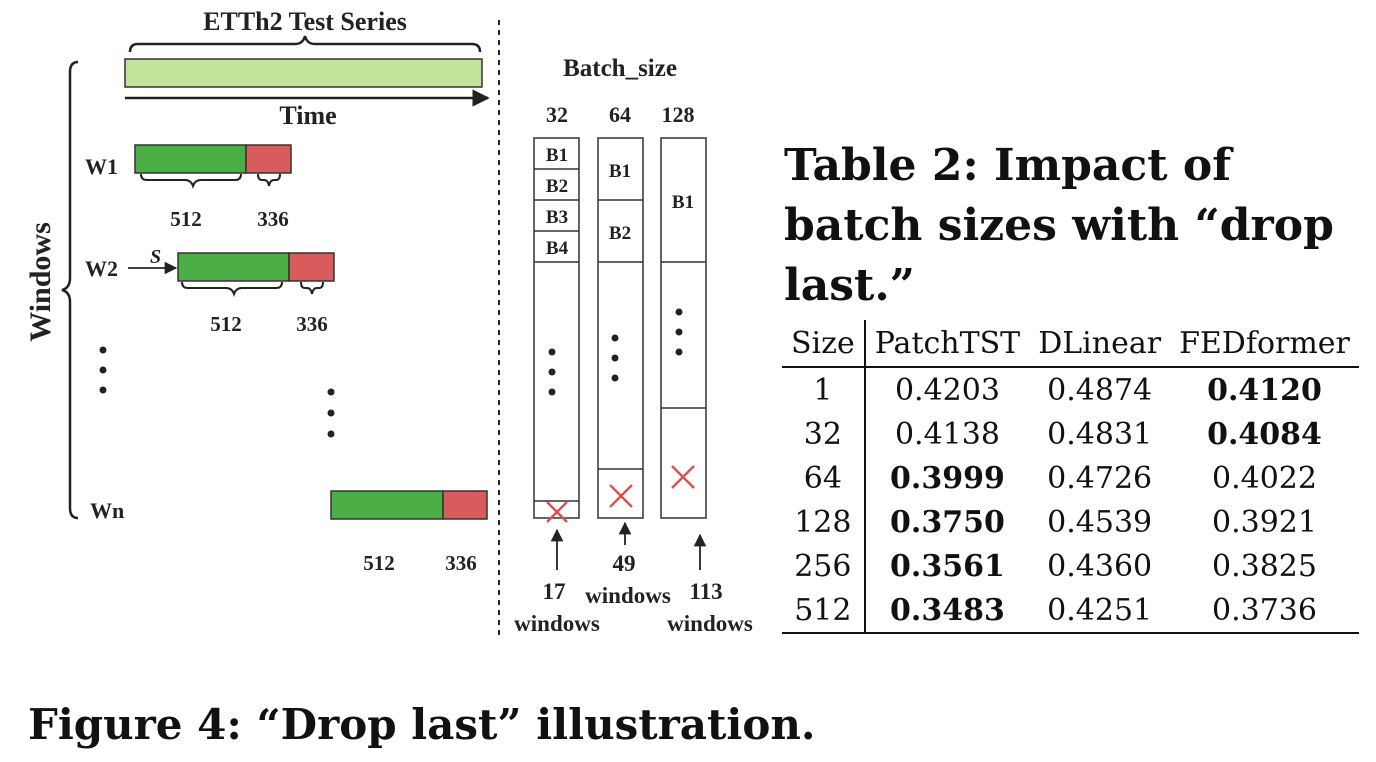  I want to click on batch-size-32: 32, so click(557, 114).